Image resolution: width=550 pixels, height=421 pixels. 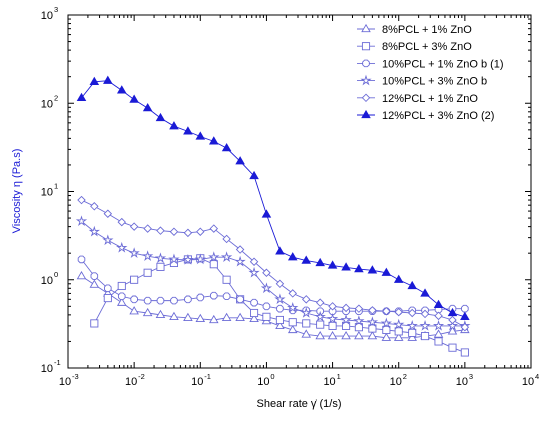 I want to click on x-tick-exponent: -2, so click(x=141, y=376).